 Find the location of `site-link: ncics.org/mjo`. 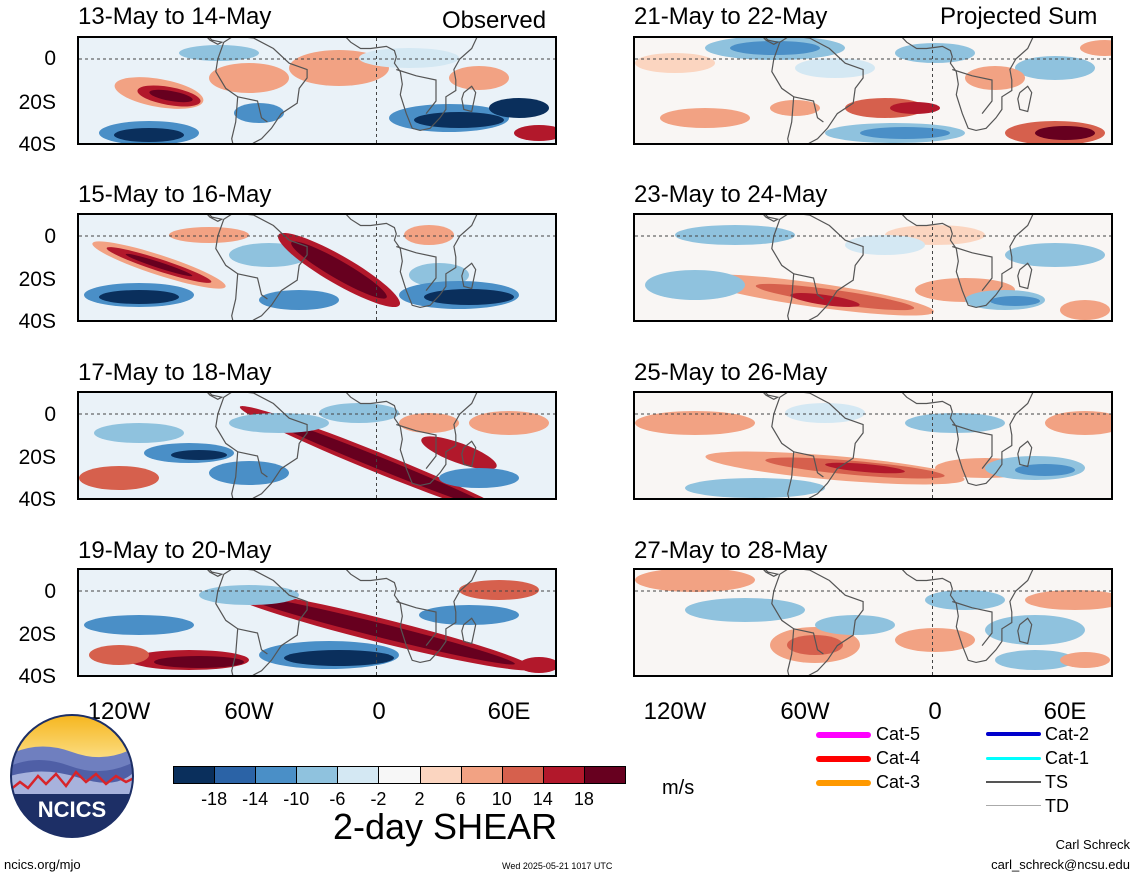

site-link: ncics.org/mjo is located at coordinates (42, 864).